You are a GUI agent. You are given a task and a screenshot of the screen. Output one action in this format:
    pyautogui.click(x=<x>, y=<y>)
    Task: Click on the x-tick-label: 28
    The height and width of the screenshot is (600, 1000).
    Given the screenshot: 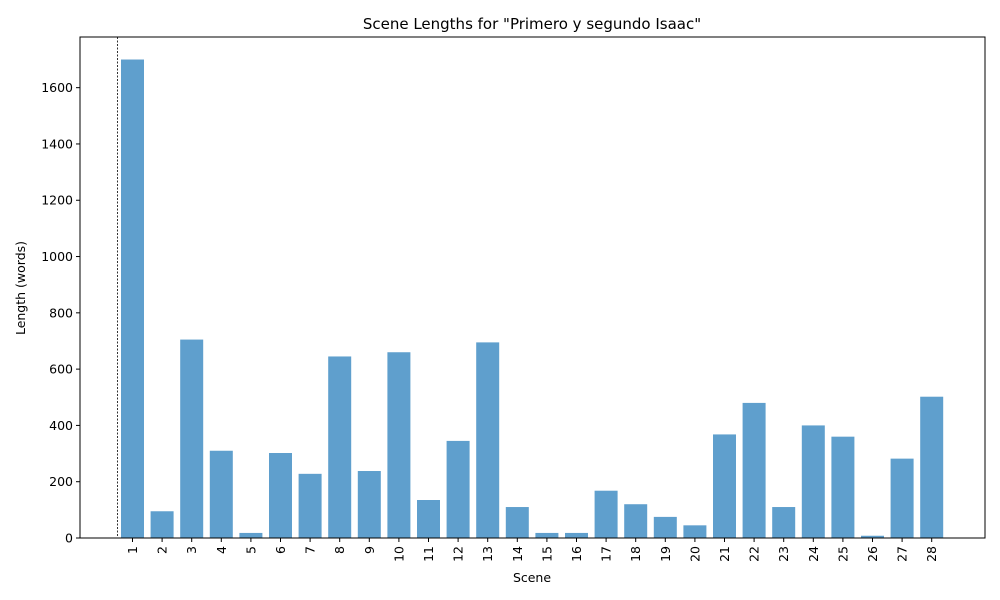 What is the action you would take?
    pyautogui.click(x=931, y=554)
    